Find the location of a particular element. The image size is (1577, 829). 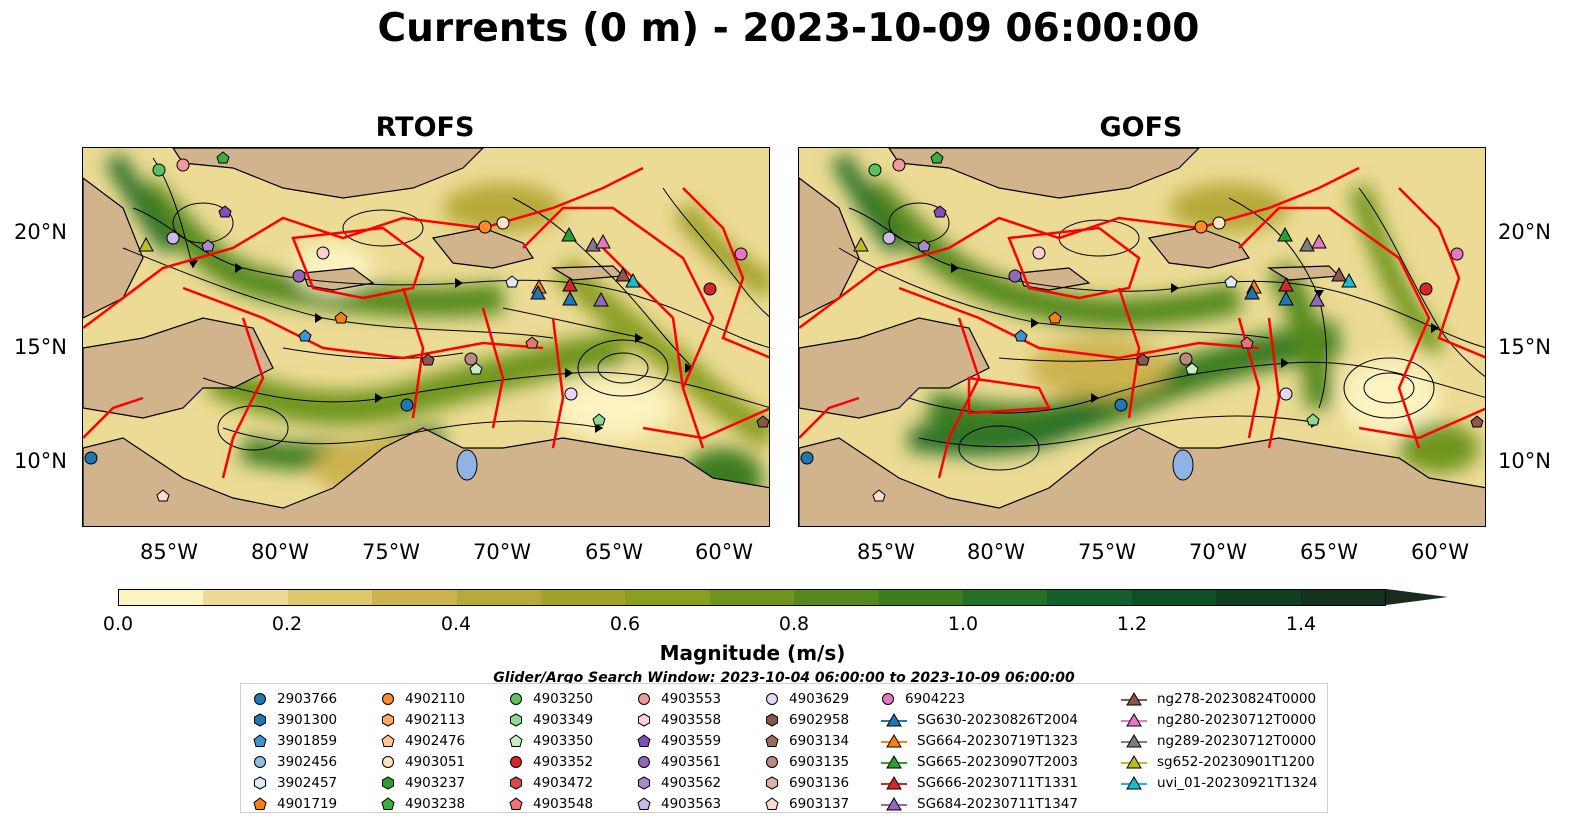

legend-item: 6903137 is located at coordinates (807, 803).